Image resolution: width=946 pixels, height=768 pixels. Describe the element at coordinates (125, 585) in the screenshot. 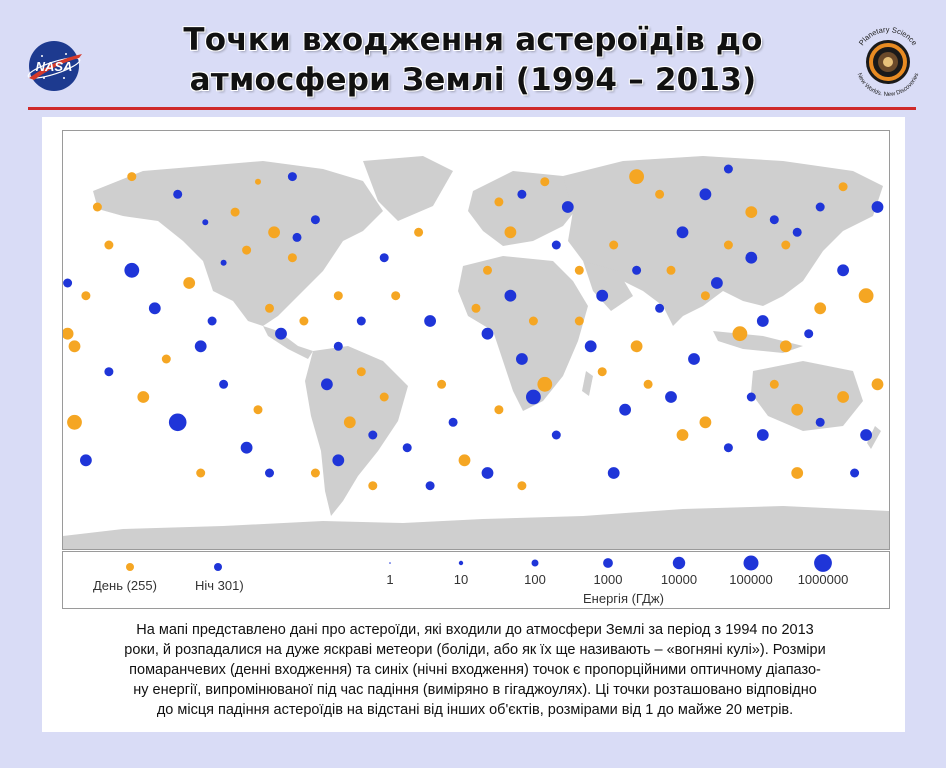

I see `legend-day-label: День (255)` at that location.